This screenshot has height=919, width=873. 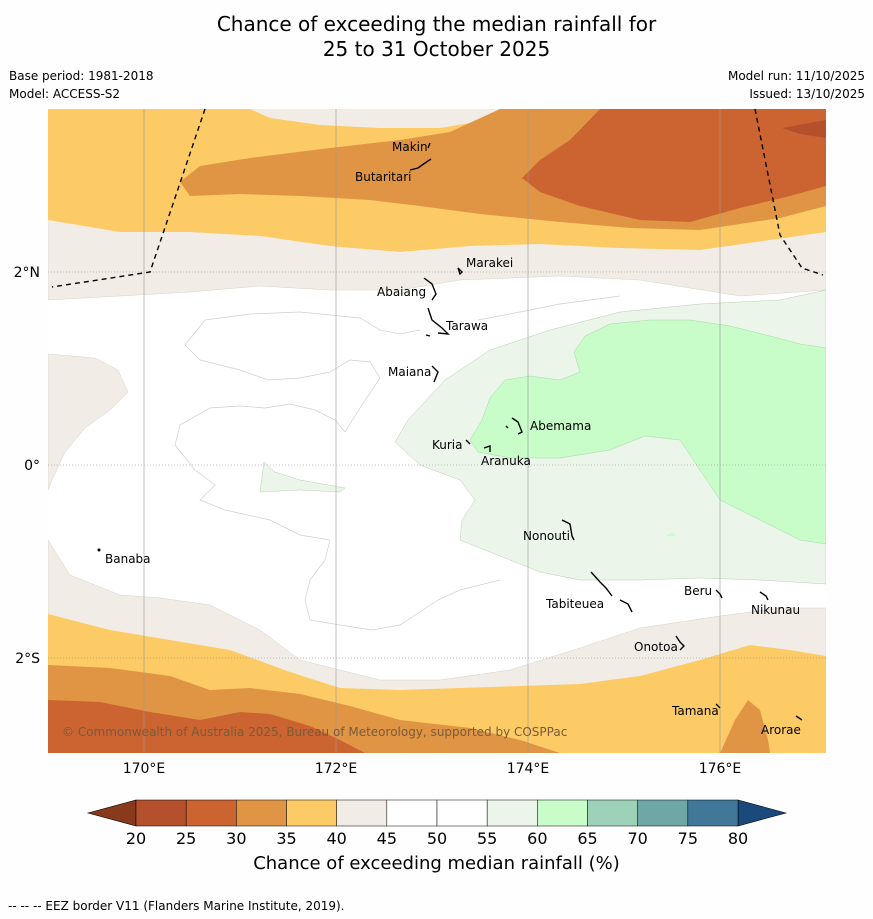 I want to click on label-makin: Makin, so click(x=410, y=147).